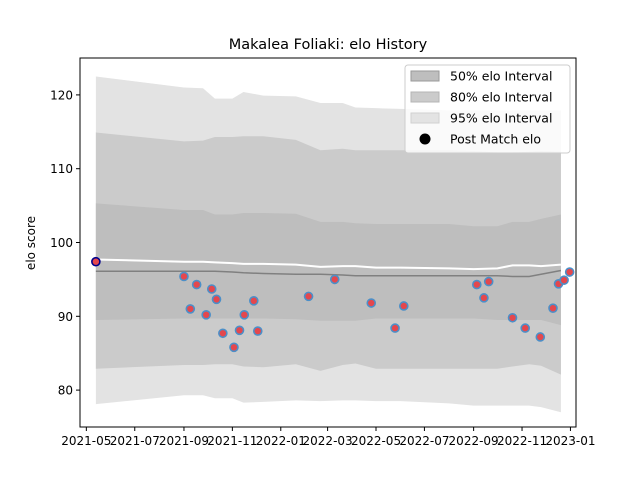 The width and height of the screenshot is (640, 480). I want to click on x-tick-label: 2021-11, so click(232, 441).